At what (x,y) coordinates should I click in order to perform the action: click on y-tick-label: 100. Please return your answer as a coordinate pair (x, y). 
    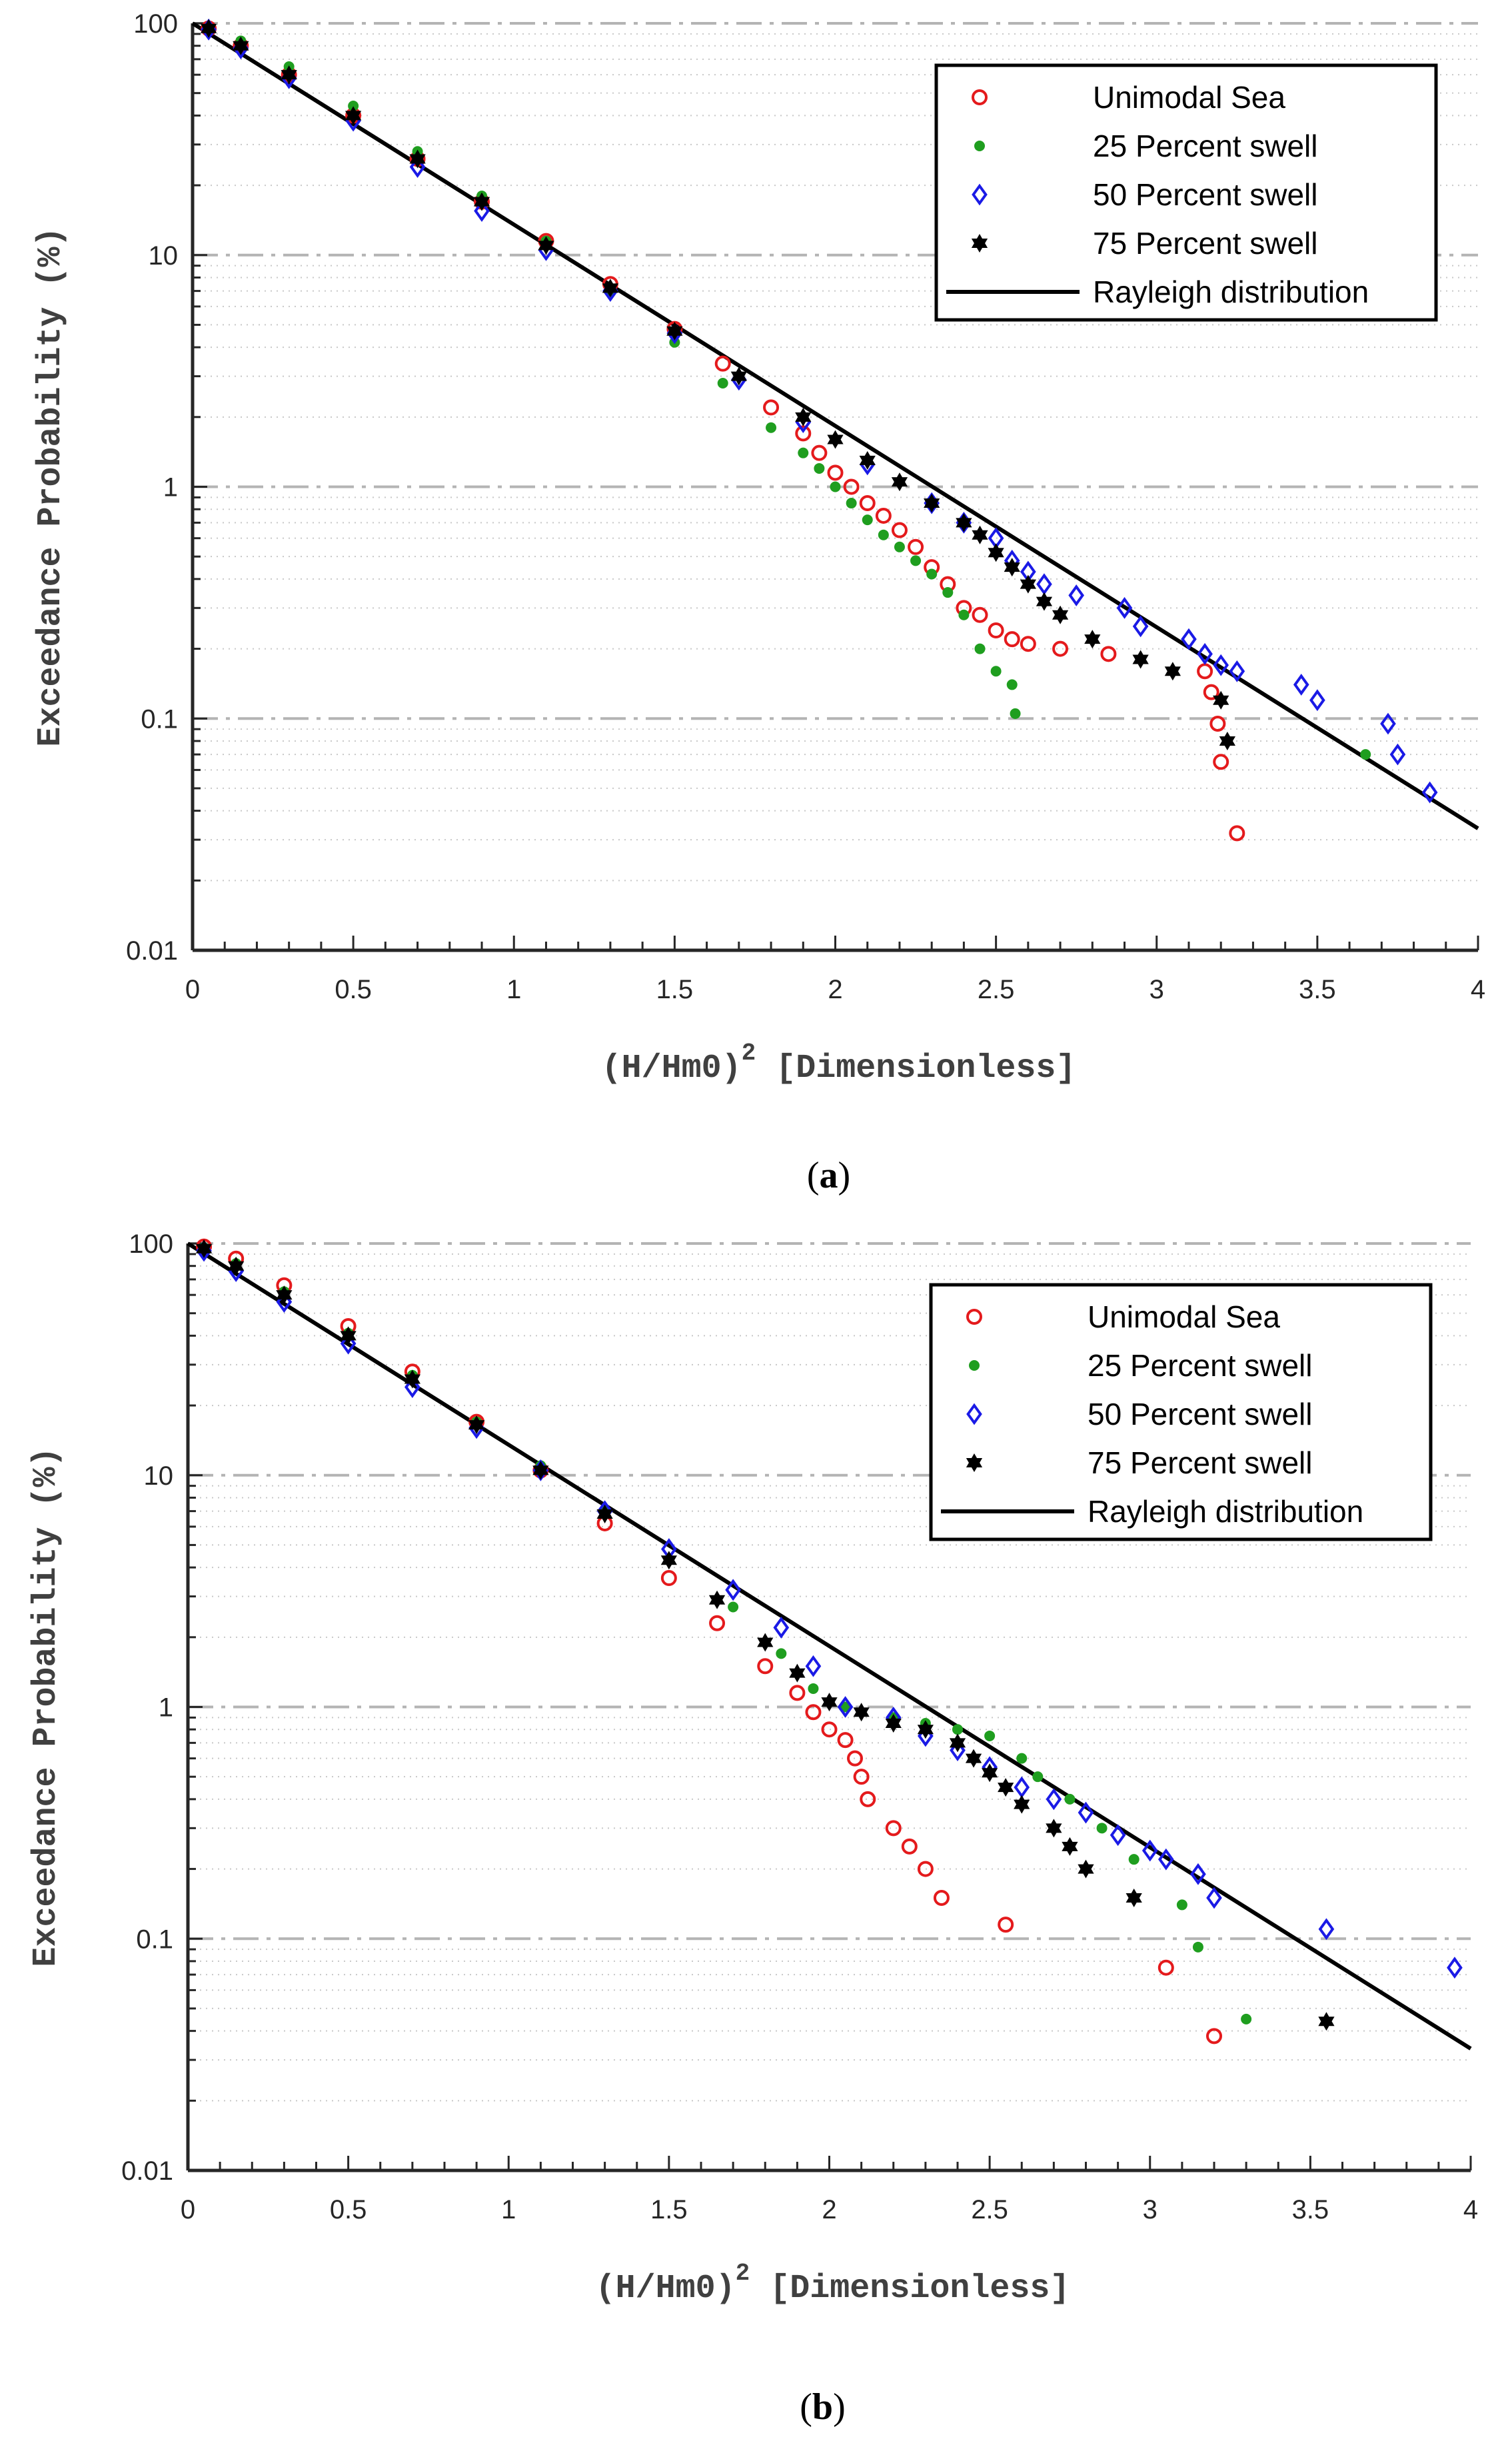
    Looking at the image, I should click on (151, 1244).